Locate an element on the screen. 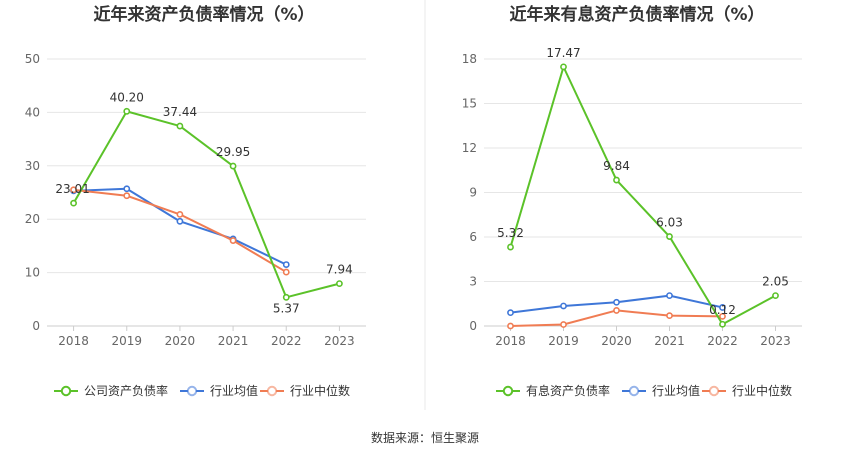 This screenshot has width=850, height=459. data-label: 9.84 is located at coordinates (616, 166).